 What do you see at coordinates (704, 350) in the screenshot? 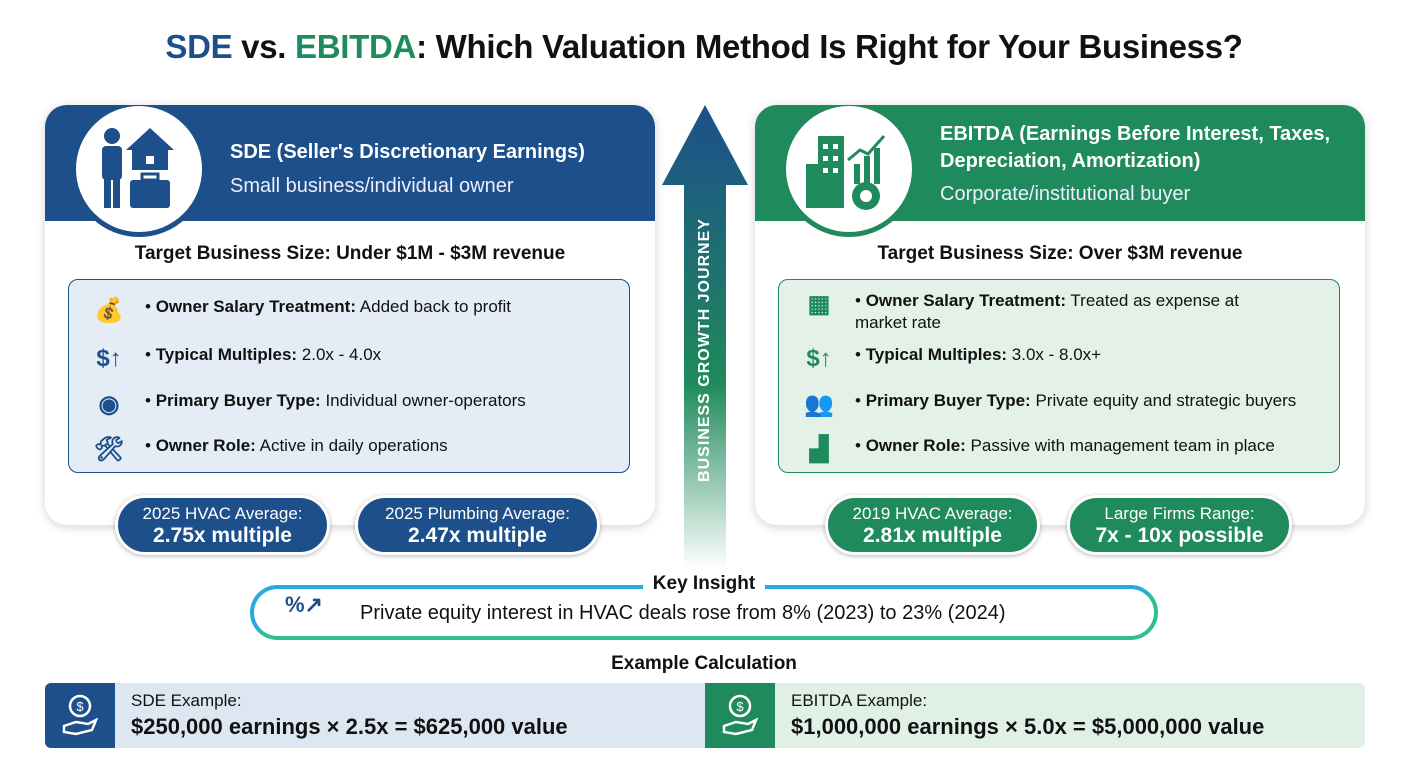
I see `growth-arrow-label: BUSINESS GROWTH JOURNEY` at bounding box center [704, 350].